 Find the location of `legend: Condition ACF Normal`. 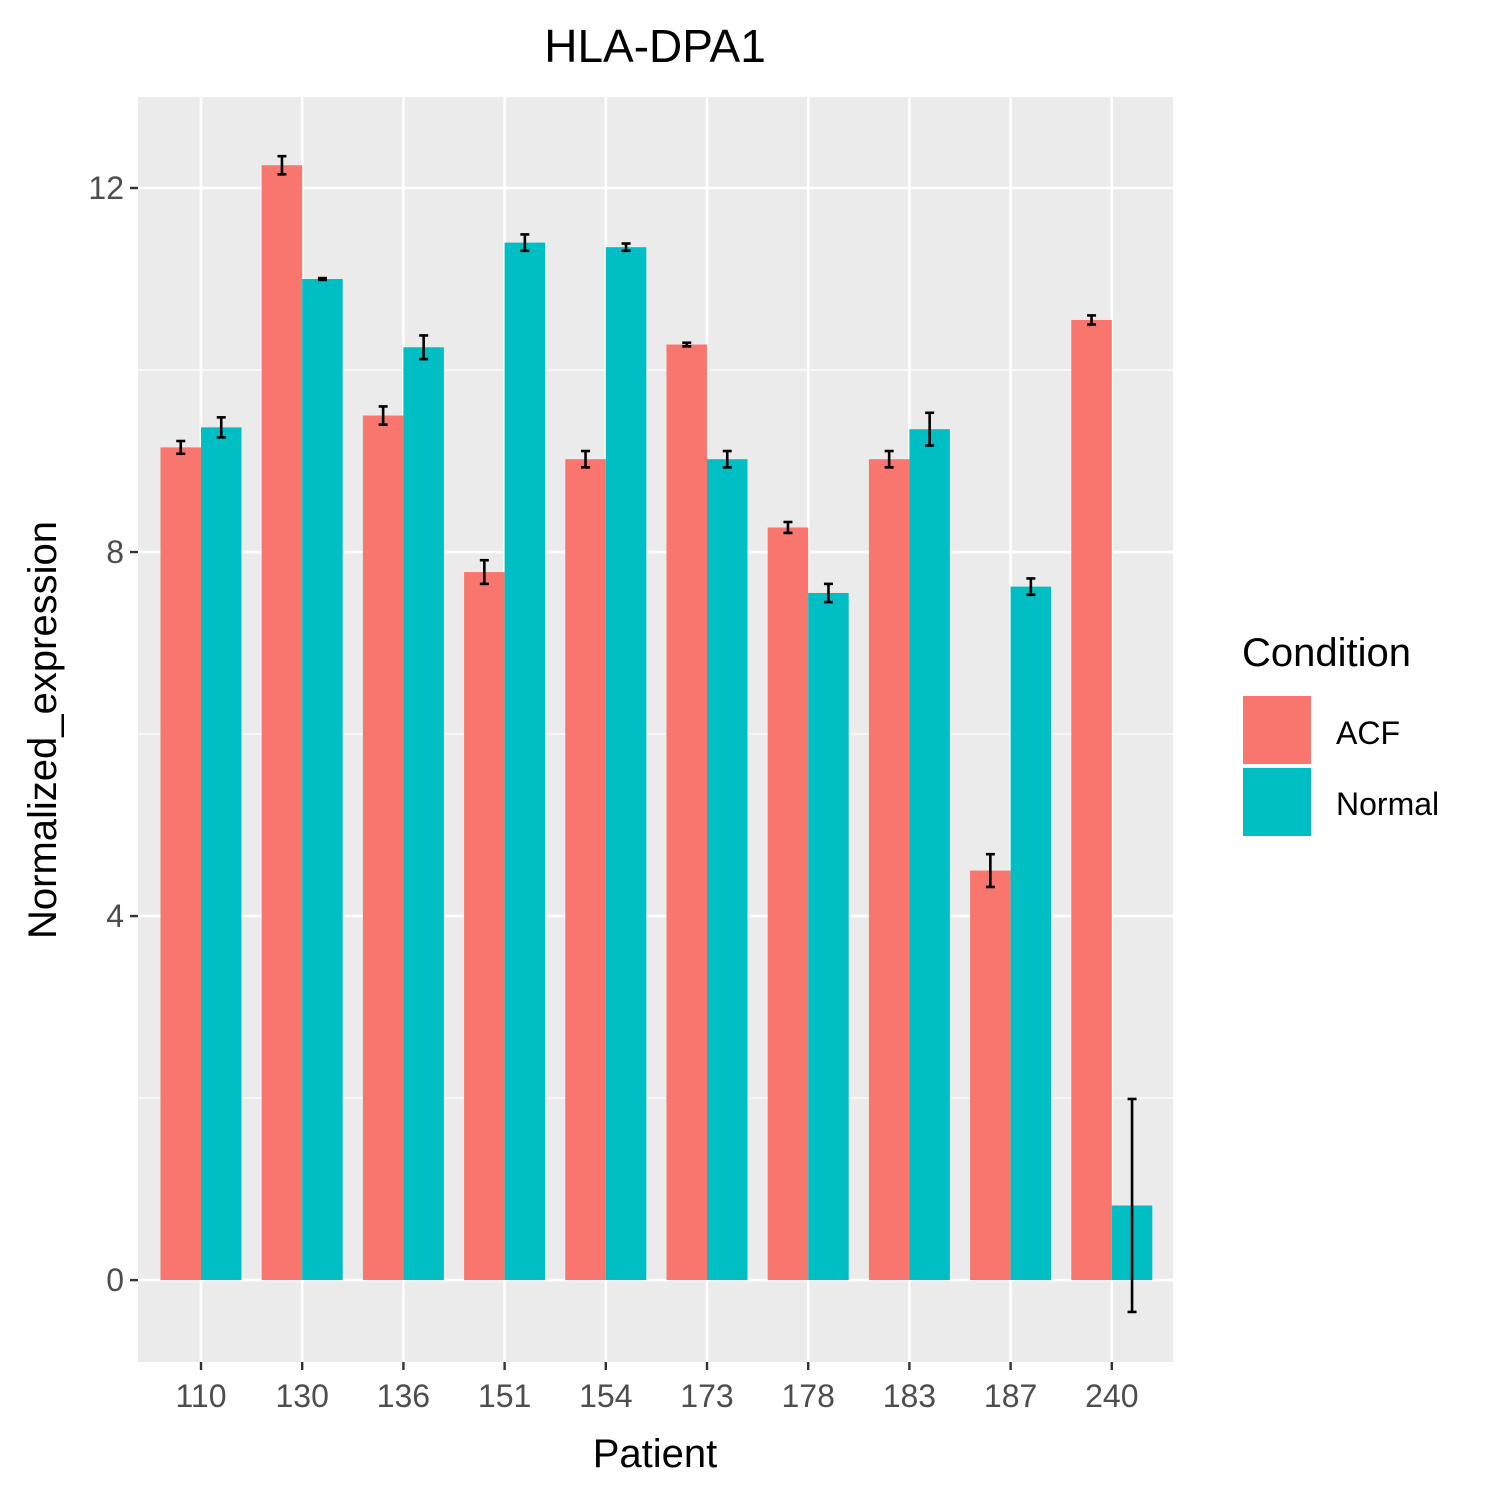

legend: Condition ACF Normal is located at coordinates (1340, 734).